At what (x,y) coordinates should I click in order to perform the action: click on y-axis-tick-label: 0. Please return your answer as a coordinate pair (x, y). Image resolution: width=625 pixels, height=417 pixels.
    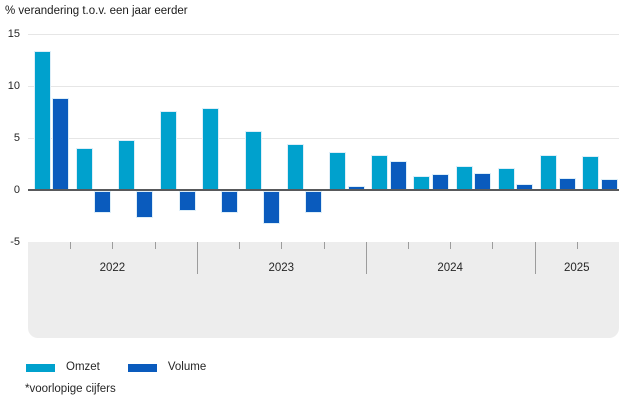
    Looking at the image, I should click on (16, 190).